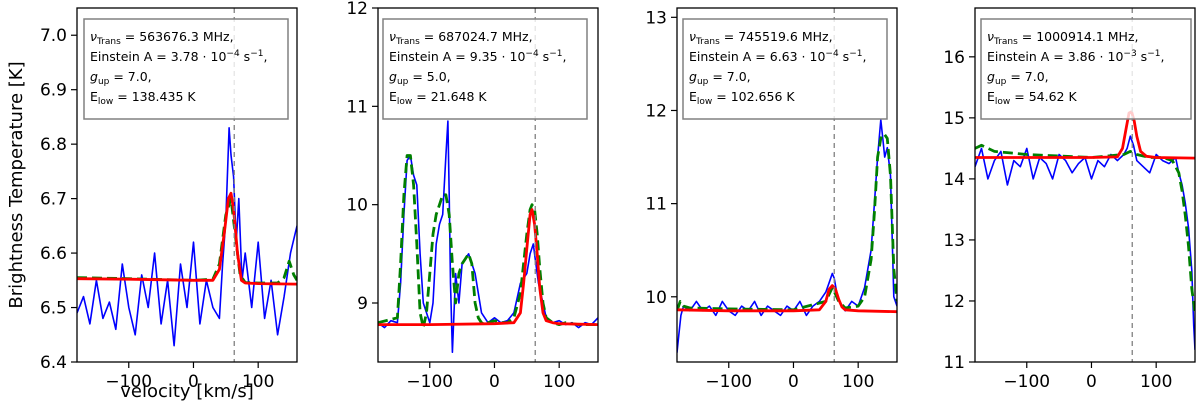 This screenshot has height=404, width=1200. Describe the element at coordinates (53, 91) in the screenshot. I see `y-tick-label: 6.9` at that location.